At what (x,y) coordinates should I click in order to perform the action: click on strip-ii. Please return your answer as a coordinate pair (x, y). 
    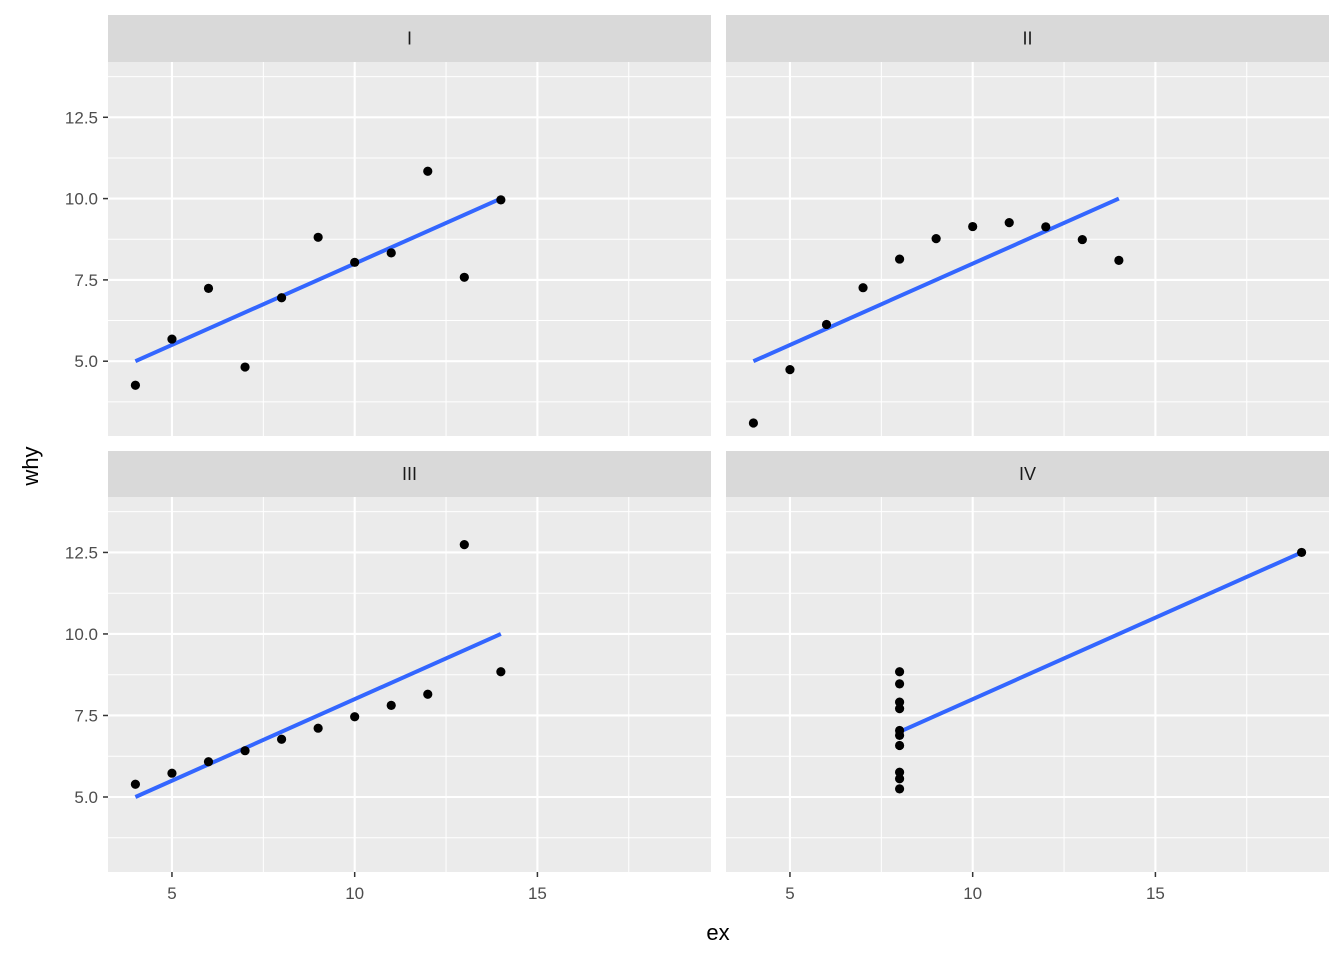
    Looking at the image, I should click on (1027, 38).